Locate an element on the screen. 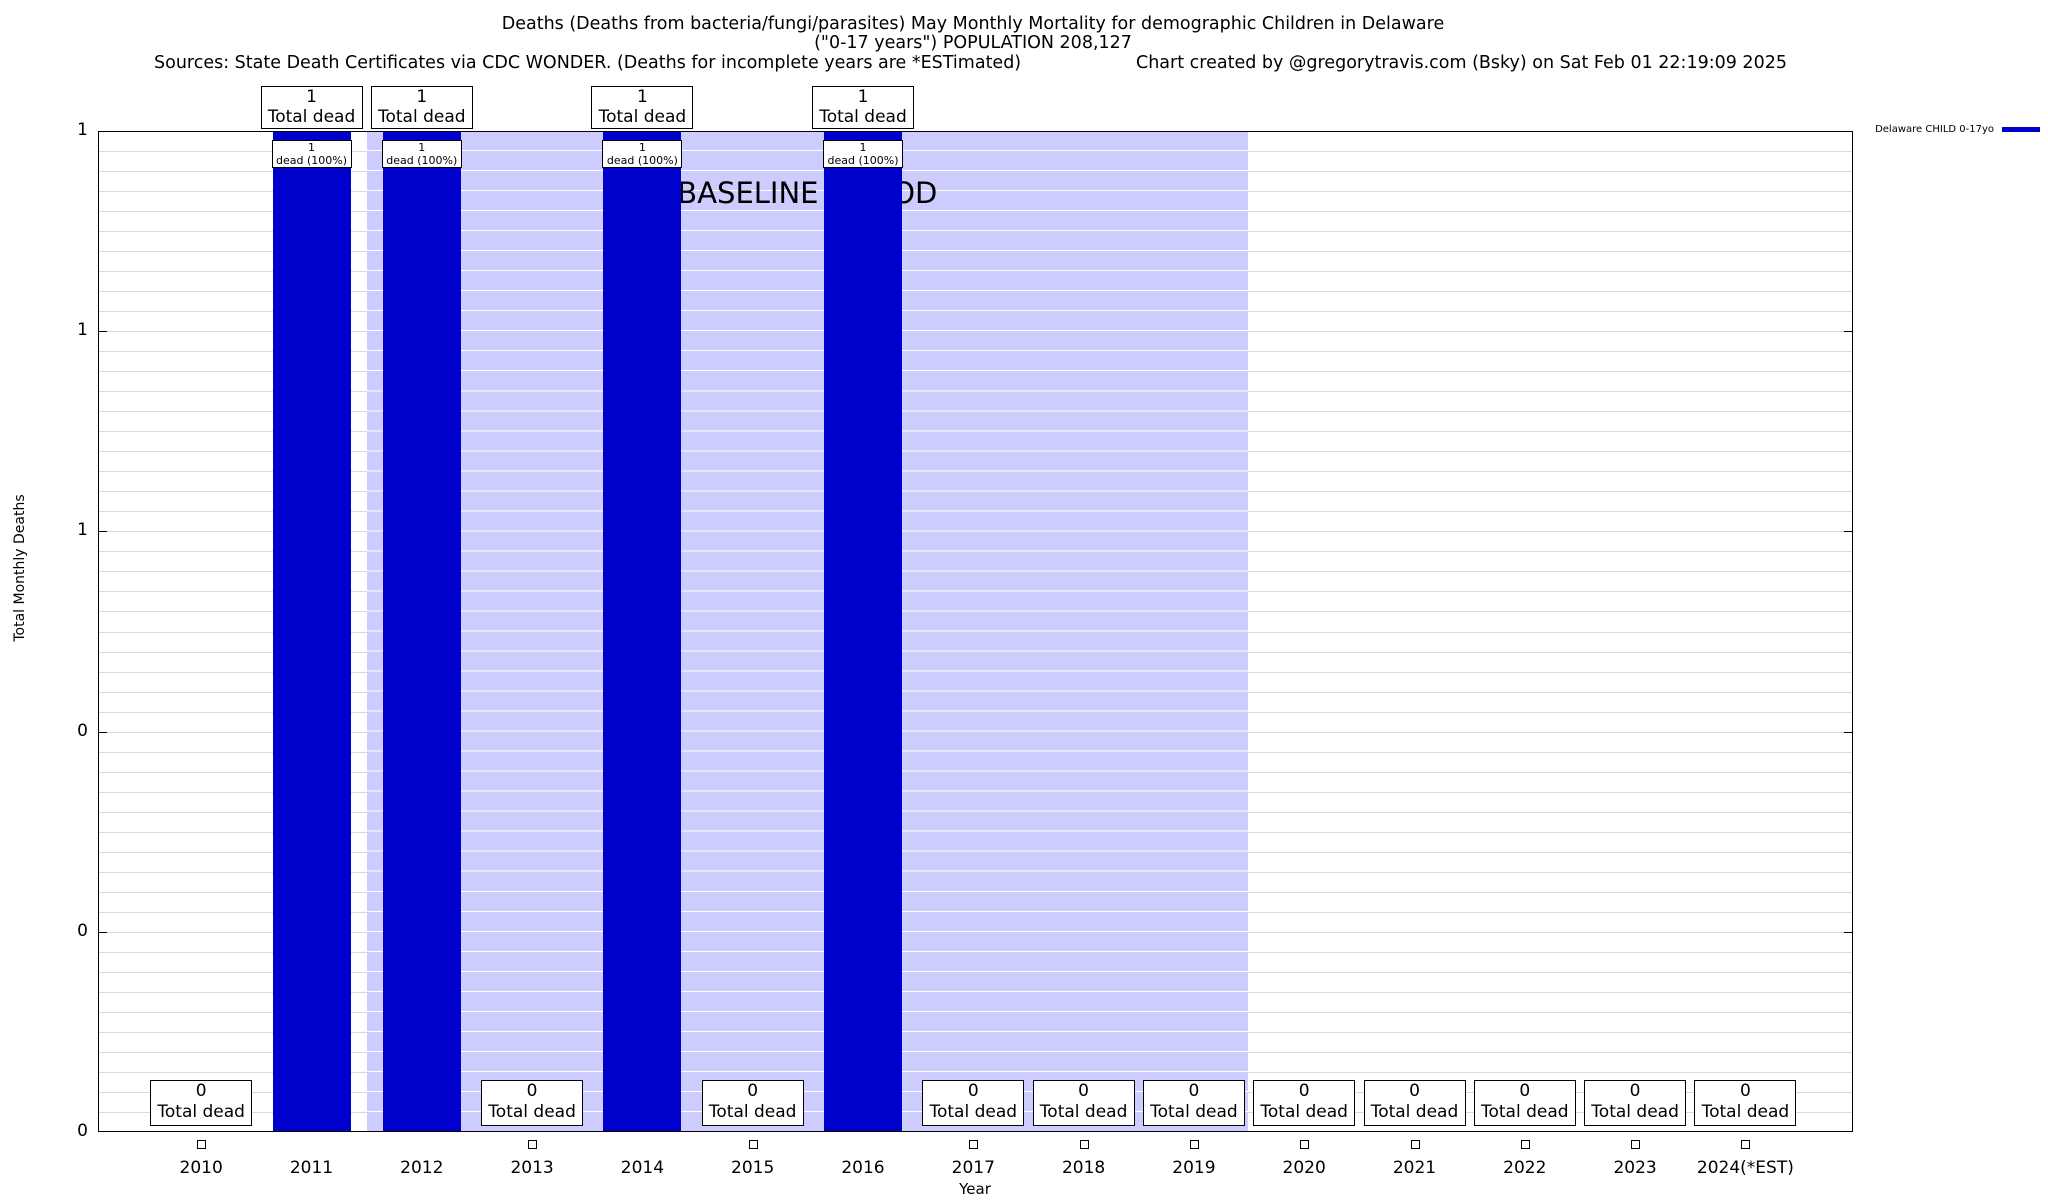  x-tick-label-2019: 2019 is located at coordinates (1194, 1168).